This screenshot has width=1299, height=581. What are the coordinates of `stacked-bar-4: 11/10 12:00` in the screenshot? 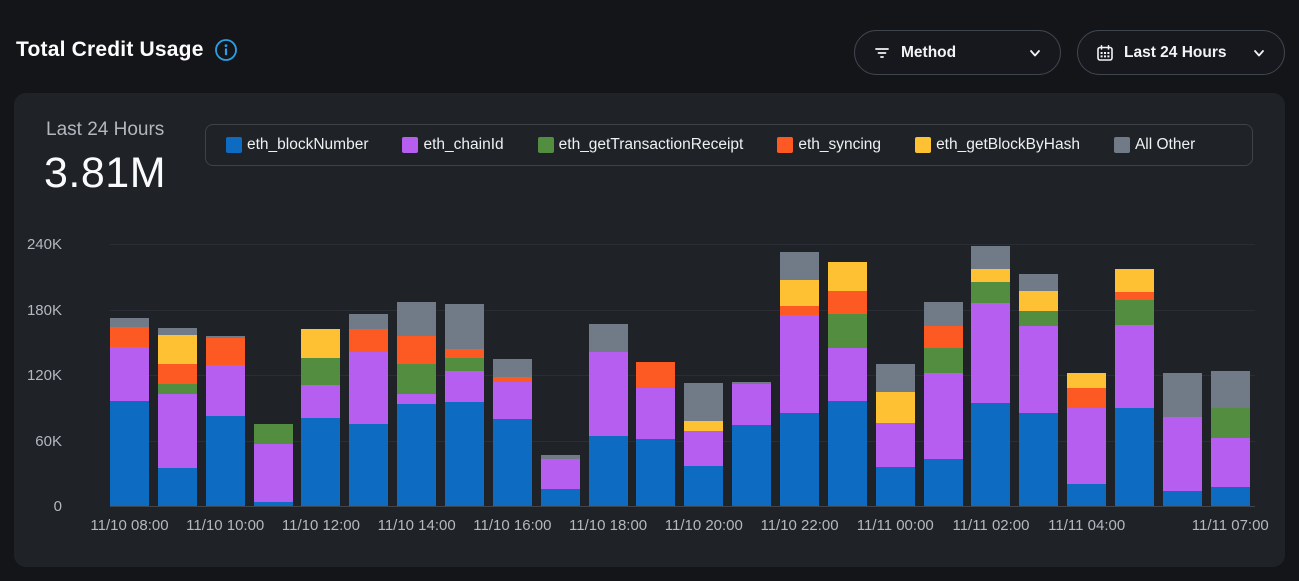 It's located at (321, 389).